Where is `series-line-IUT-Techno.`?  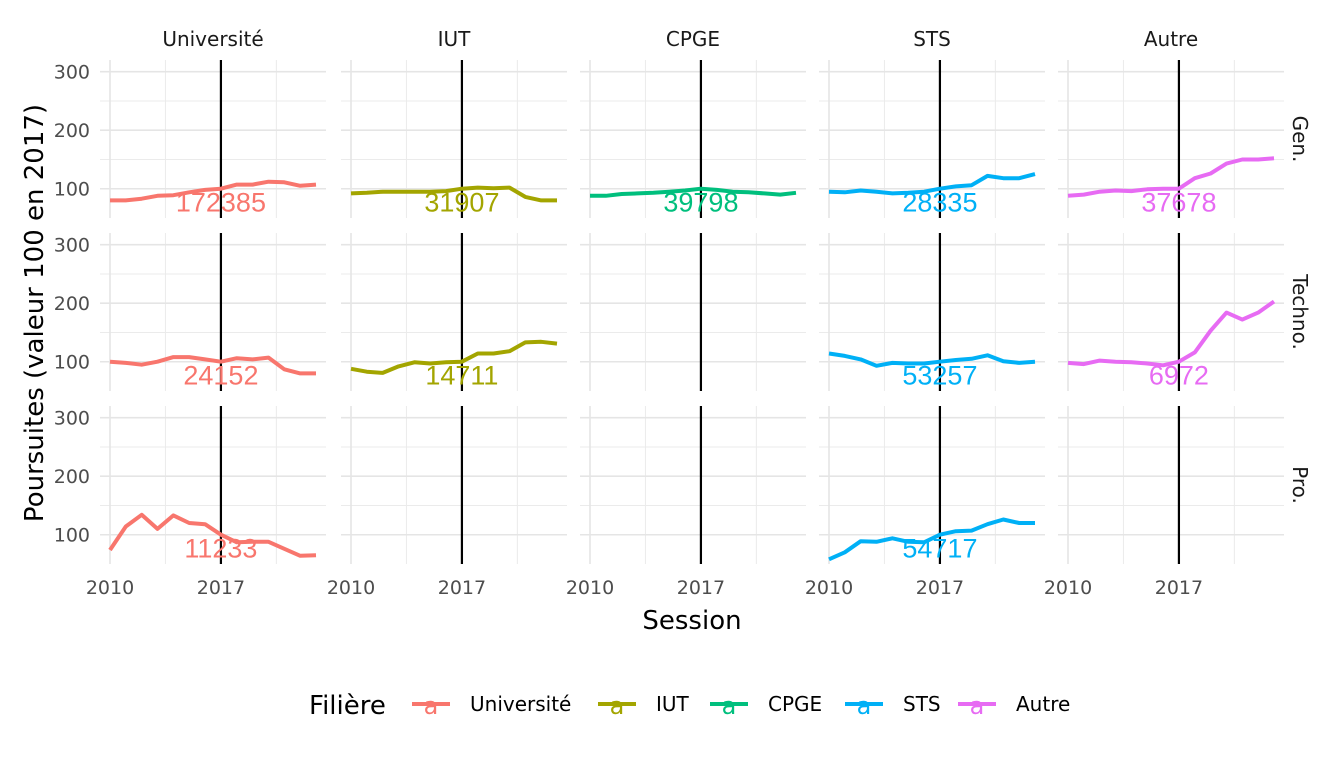 series-line-IUT-Techno. is located at coordinates (454, 357).